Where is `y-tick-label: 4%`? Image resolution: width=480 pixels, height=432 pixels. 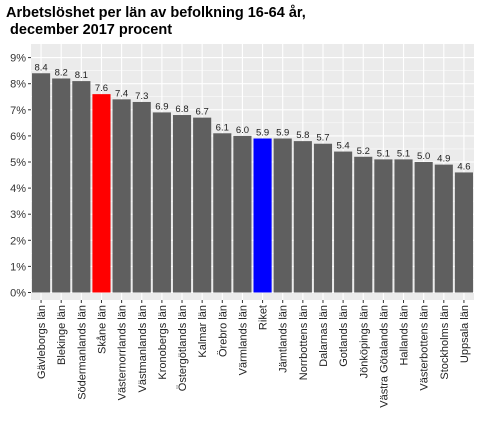 y-tick-label: 4% is located at coordinates (18, 189).